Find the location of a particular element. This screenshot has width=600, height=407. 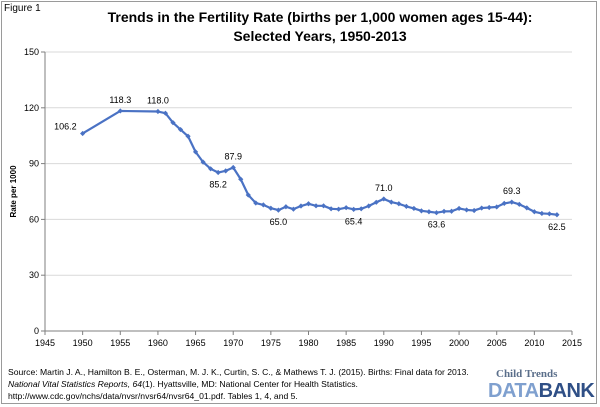

data-point-1979 is located at coordinates (301, 206).